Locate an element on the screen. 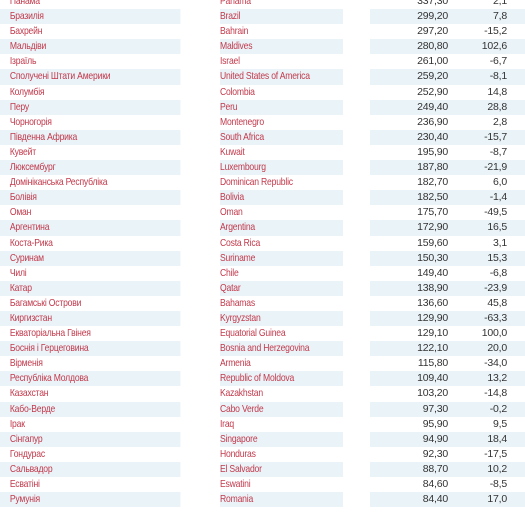 The height and width of the screenshot is (523, 525). country-name-english-cell: Maldives is located at coordinates (281, 47).